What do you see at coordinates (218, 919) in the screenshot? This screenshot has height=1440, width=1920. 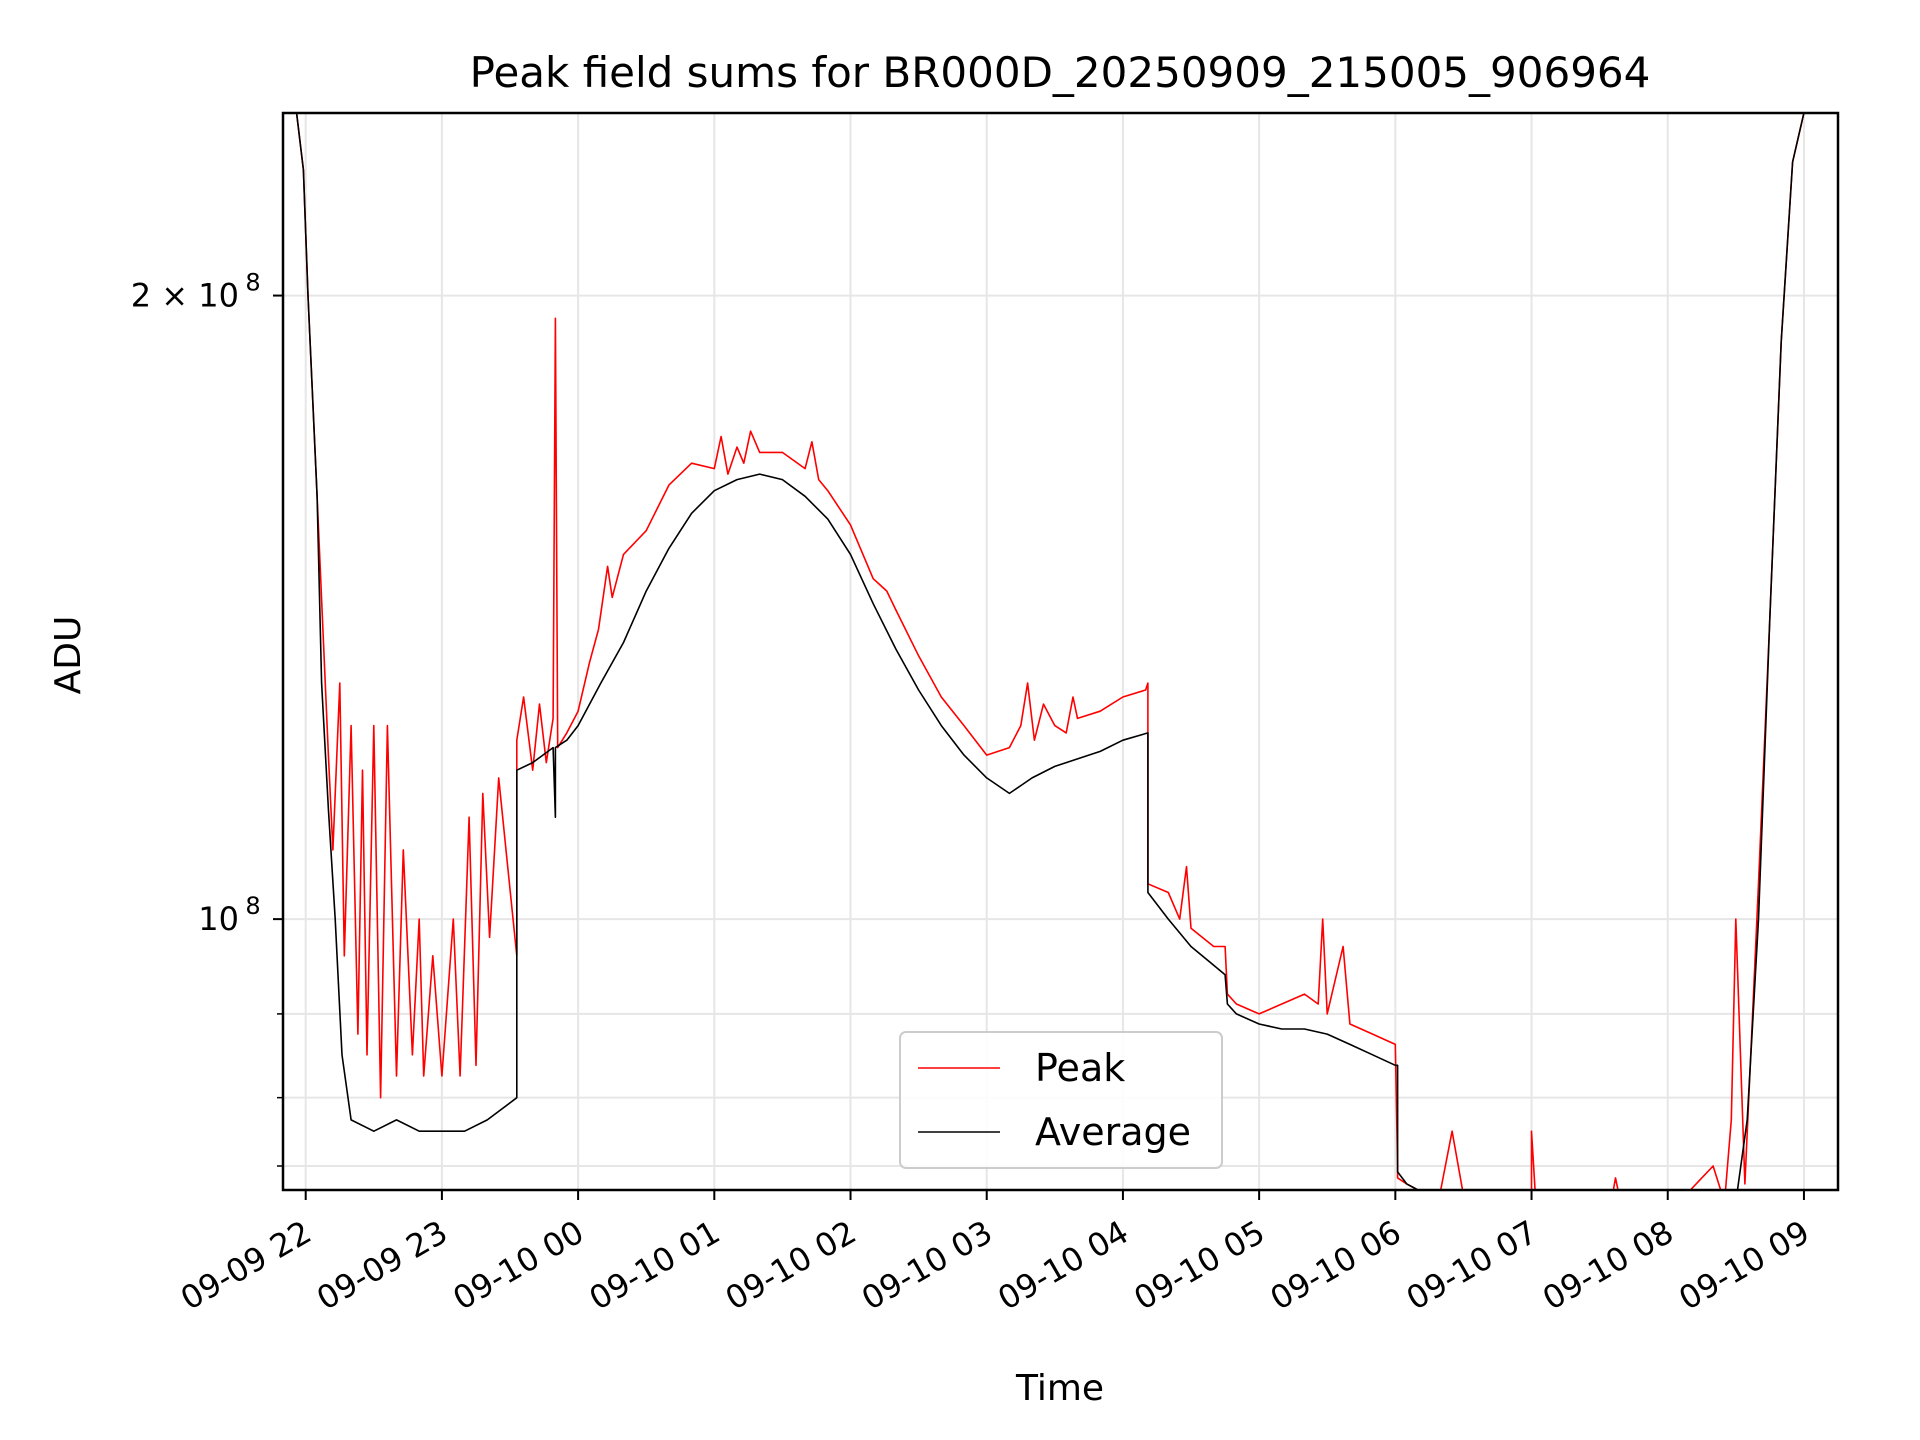 I see `y-tick-label: 10` at bounding box center [218, 919].